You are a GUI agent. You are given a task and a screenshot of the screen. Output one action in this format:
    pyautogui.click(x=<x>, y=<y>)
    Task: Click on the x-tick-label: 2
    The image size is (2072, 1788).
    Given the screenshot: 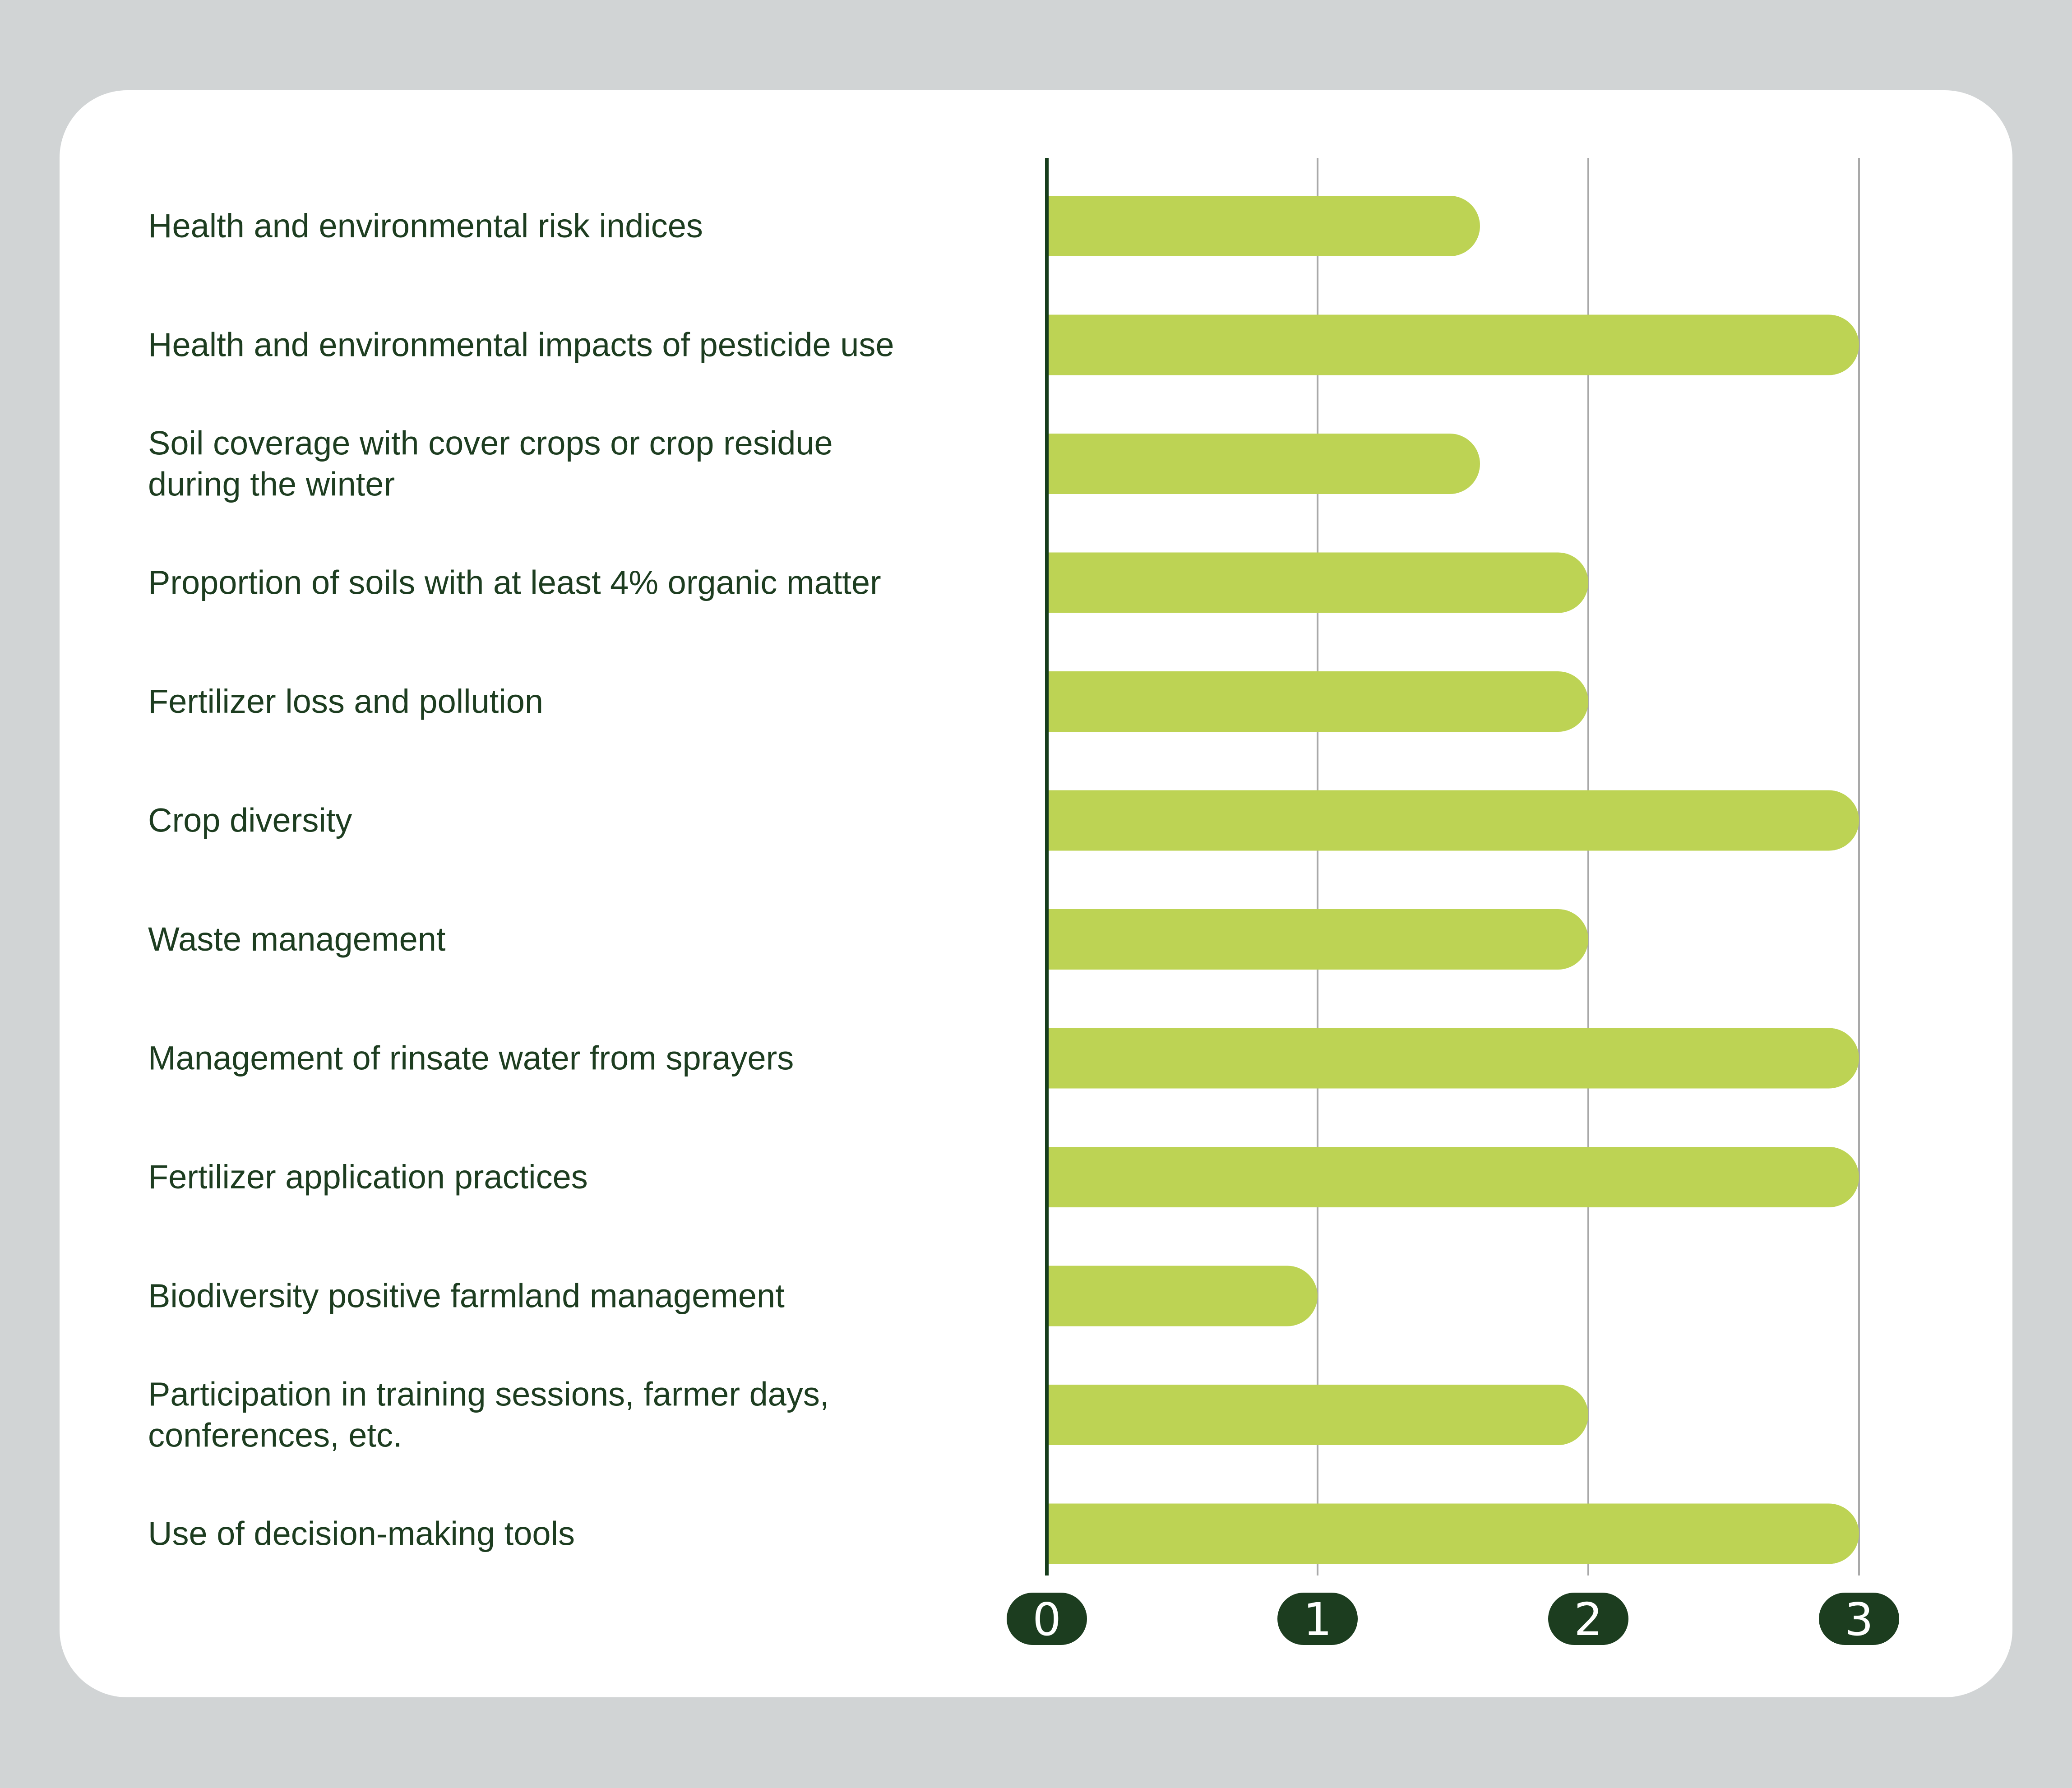 What is the action you would take?
    pyautogui.click(x=1588, y=1619)
    